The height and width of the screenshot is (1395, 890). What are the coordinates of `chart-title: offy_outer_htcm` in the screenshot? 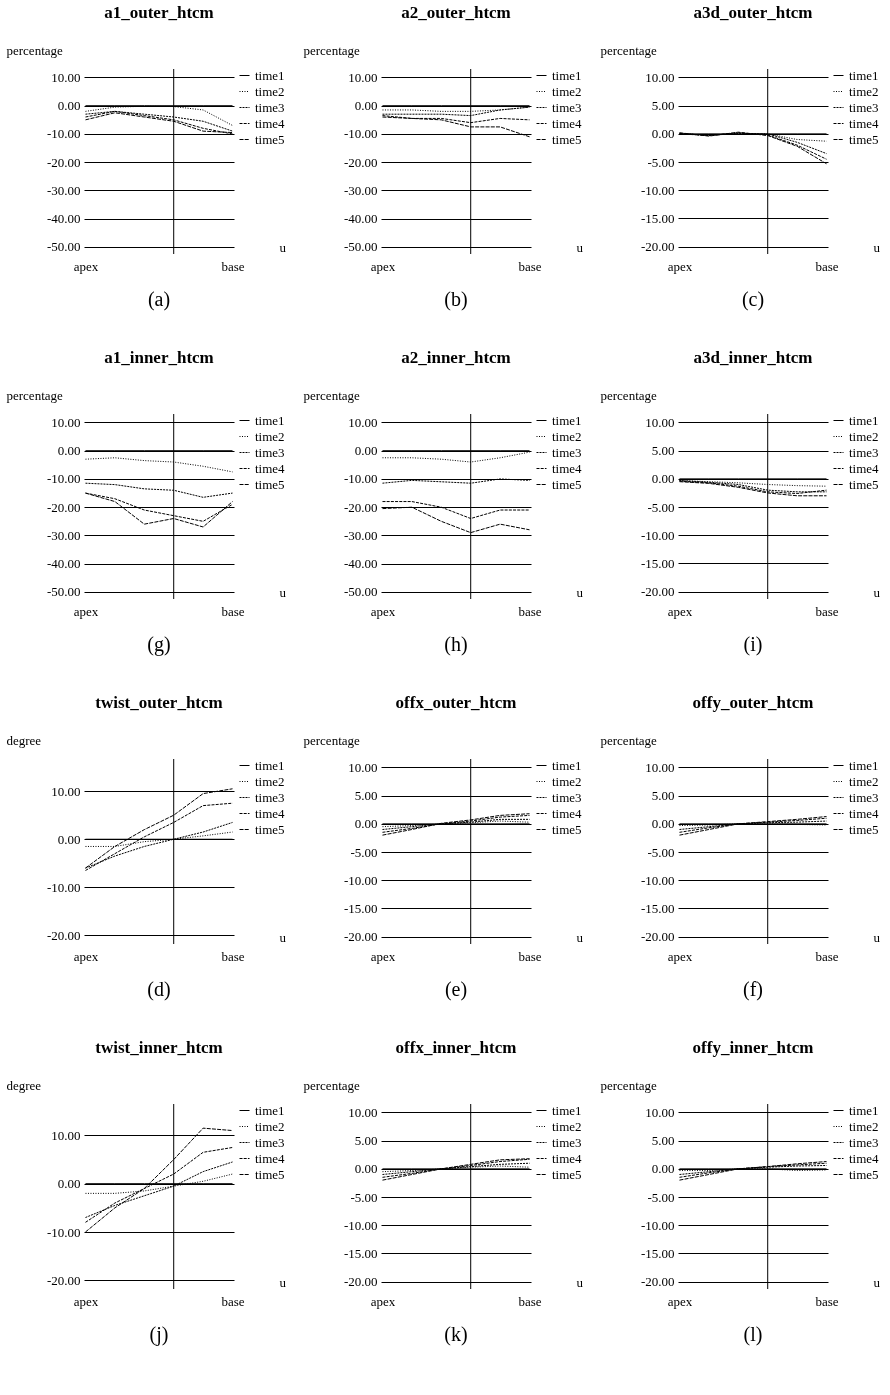 It's located at (753, 702).